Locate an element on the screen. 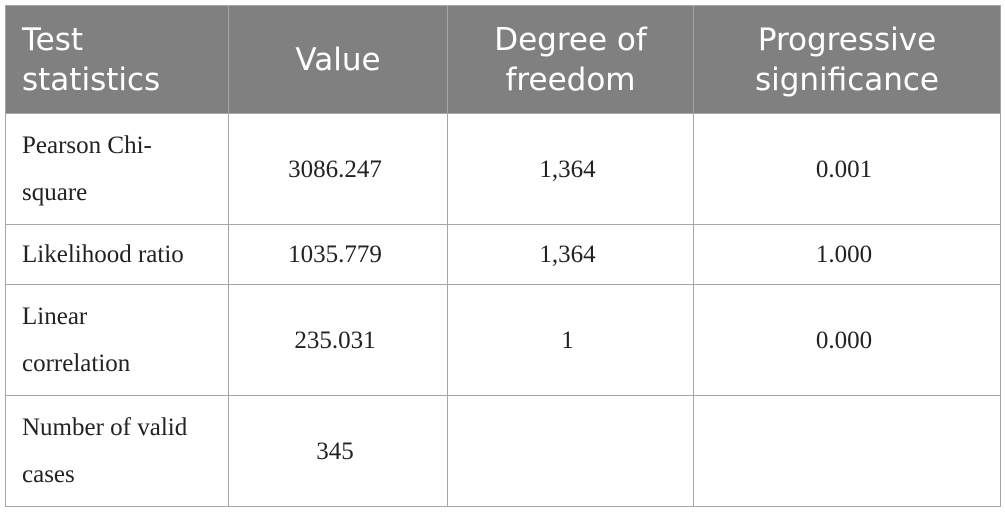  header-cell: Progressive significance is located at coordinates (847, 59).